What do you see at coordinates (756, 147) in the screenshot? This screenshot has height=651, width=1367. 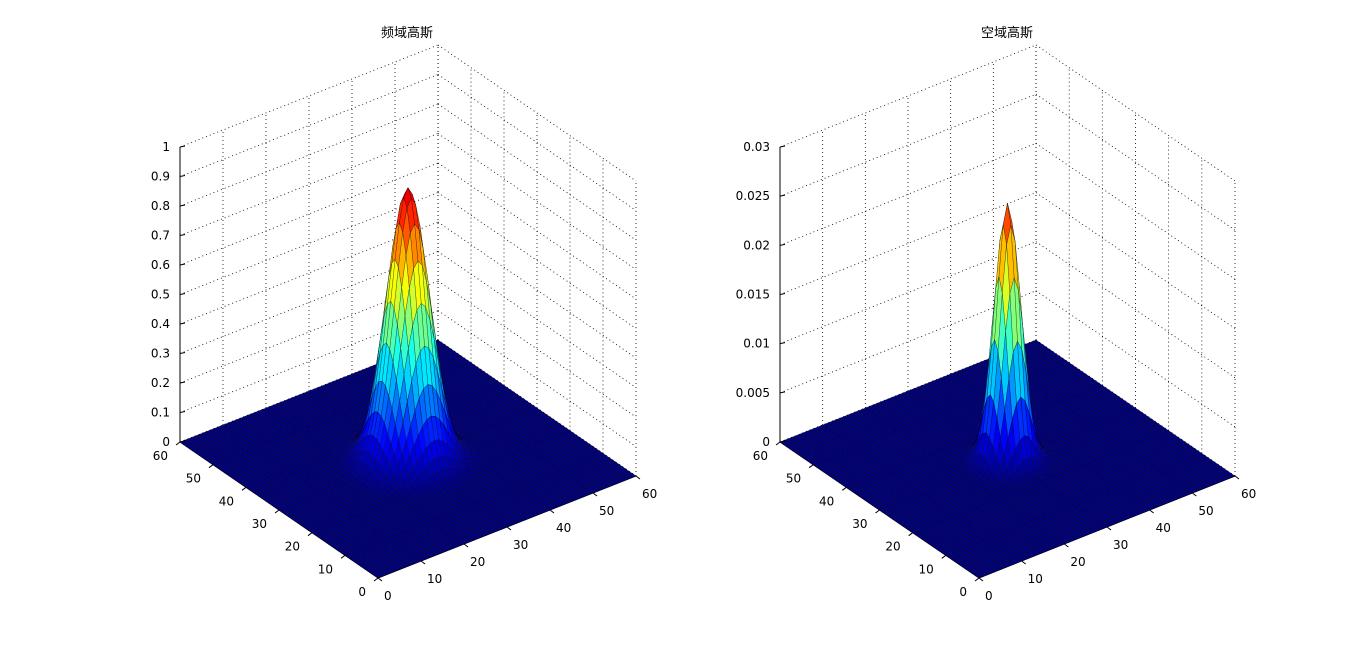 I see `z-tick-label: 0.03` at bounding box center [756, 147].